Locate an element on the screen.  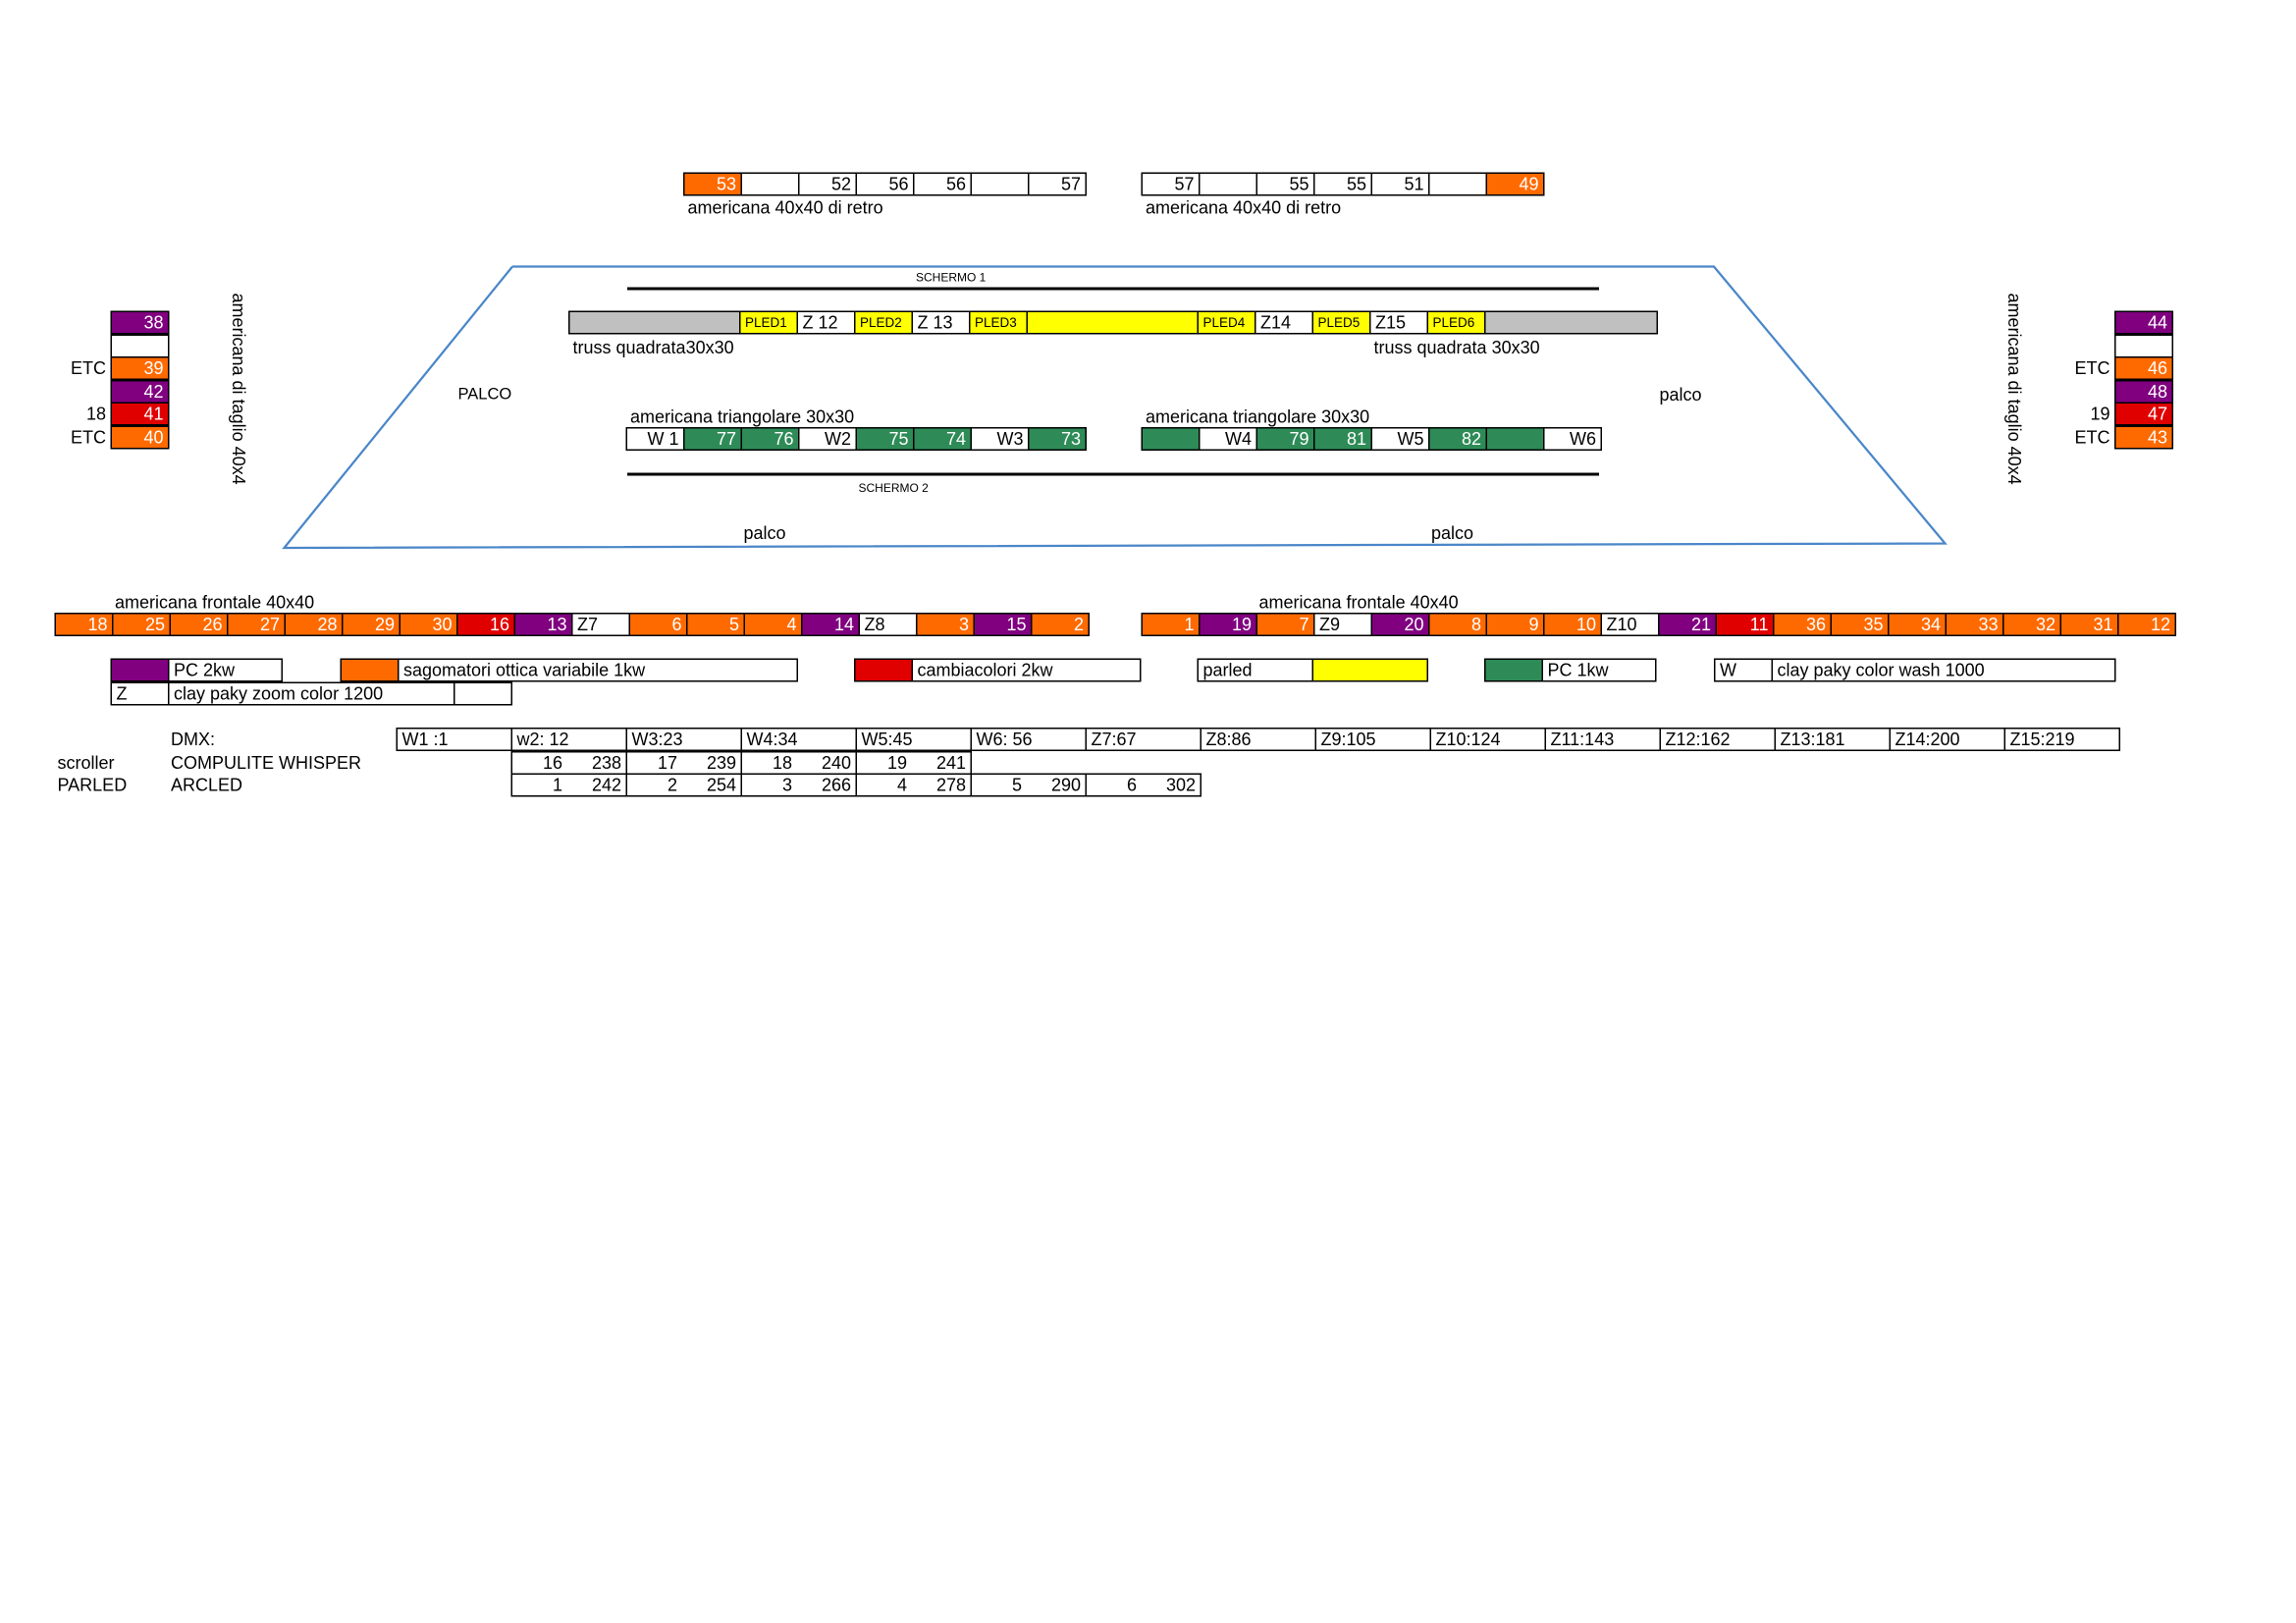
dmx-scroller-3: 18 240 is located at coordinates (798, 763).